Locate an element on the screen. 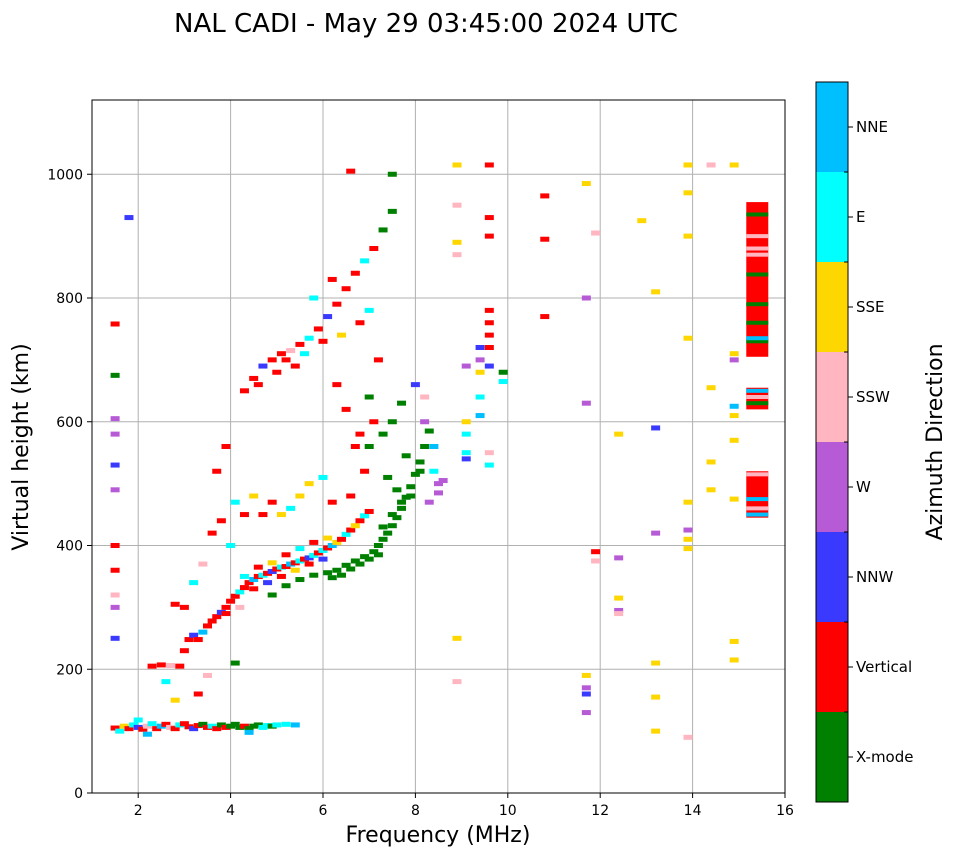 This screenshot has height=857, width=958. y-tick-label: 600 is located at coordinates (69, 423).